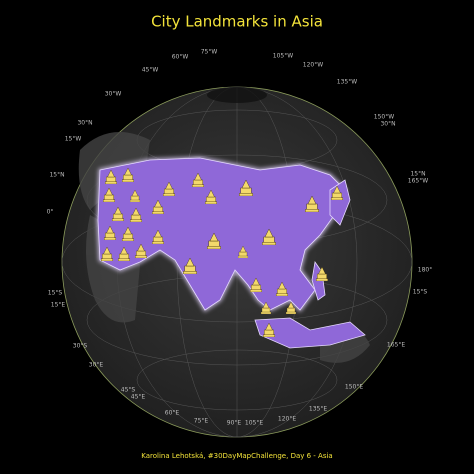 The width and height of the screenshot is (474, 474). What do you see at coordinates (283, 56) in the screenshot?
I see `graticule-label: 105°W` at bounding box center [283, 56].